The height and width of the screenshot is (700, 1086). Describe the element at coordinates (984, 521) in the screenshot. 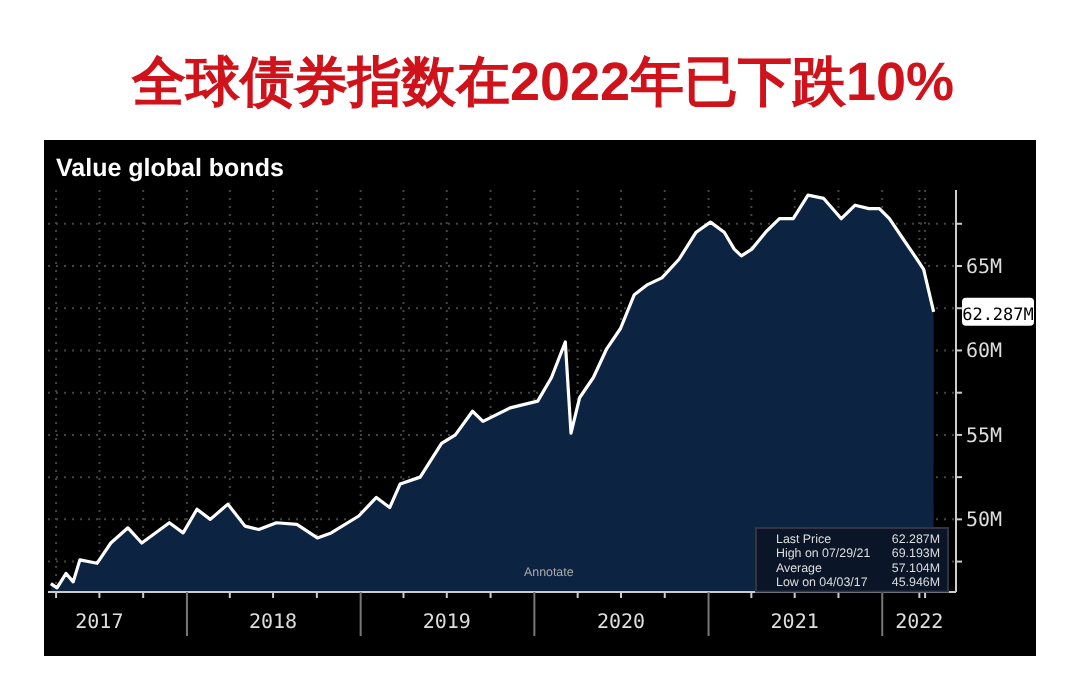

I see `y-tick-label: 50M` at that location.